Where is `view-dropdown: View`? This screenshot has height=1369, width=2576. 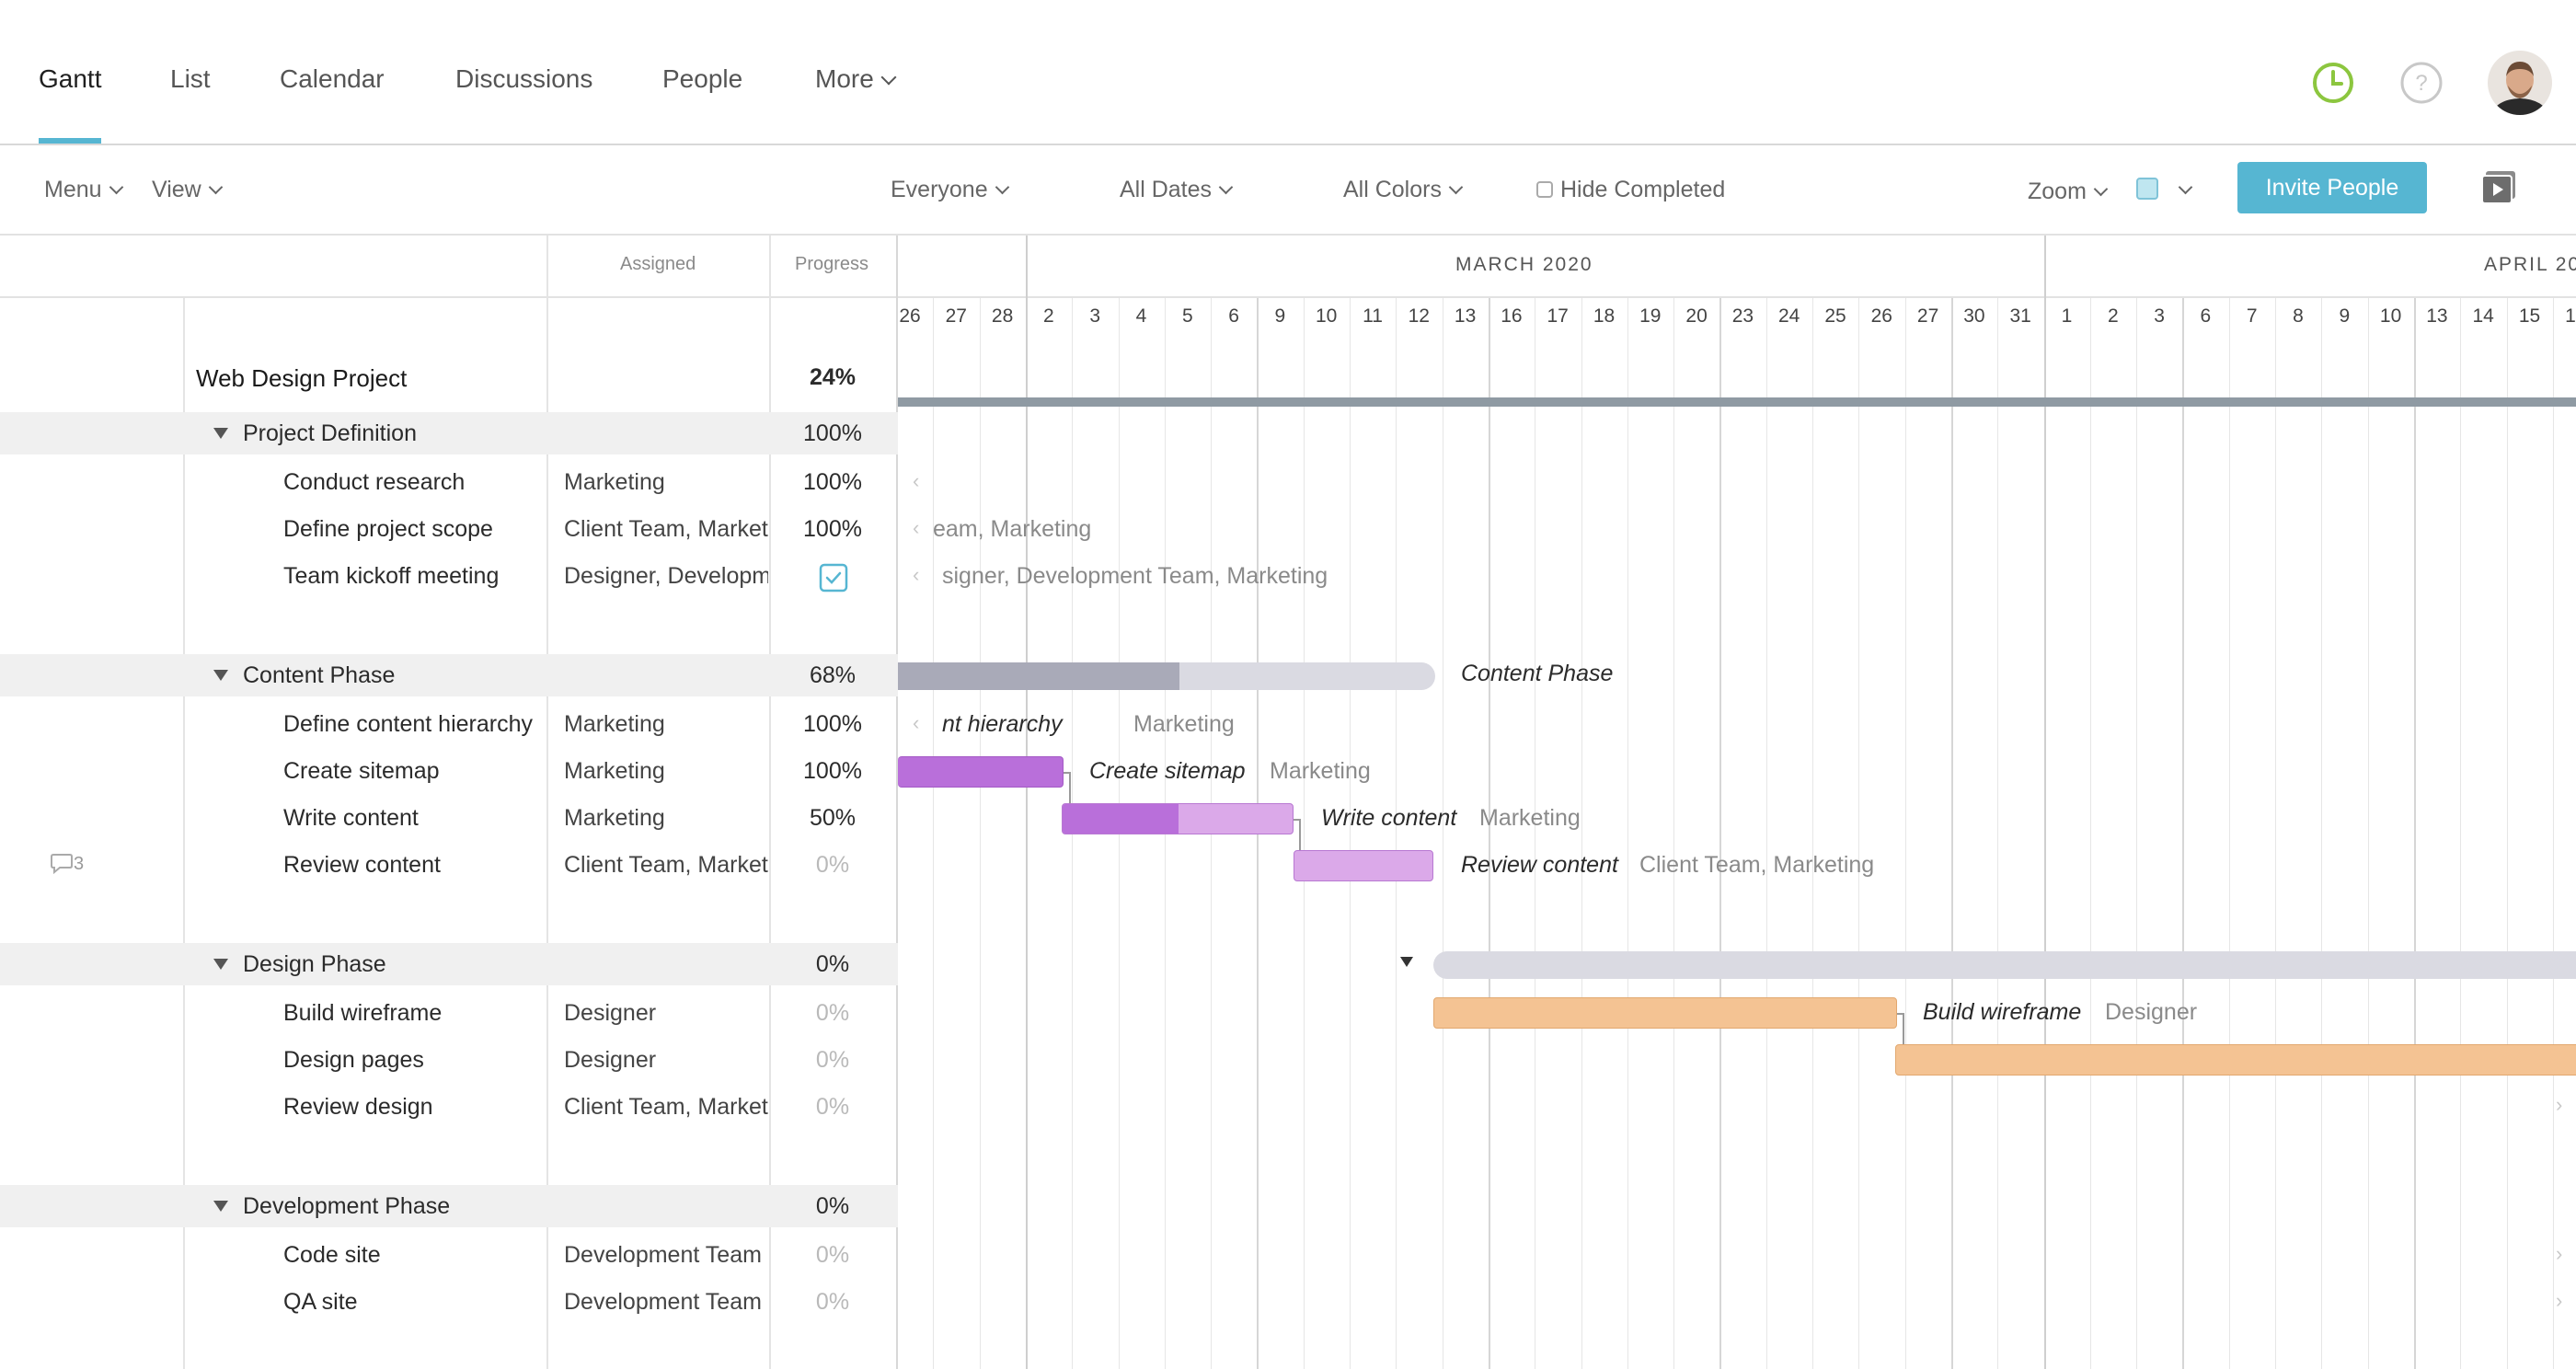
view-dropdown: View is located at coordinates (188, 190).